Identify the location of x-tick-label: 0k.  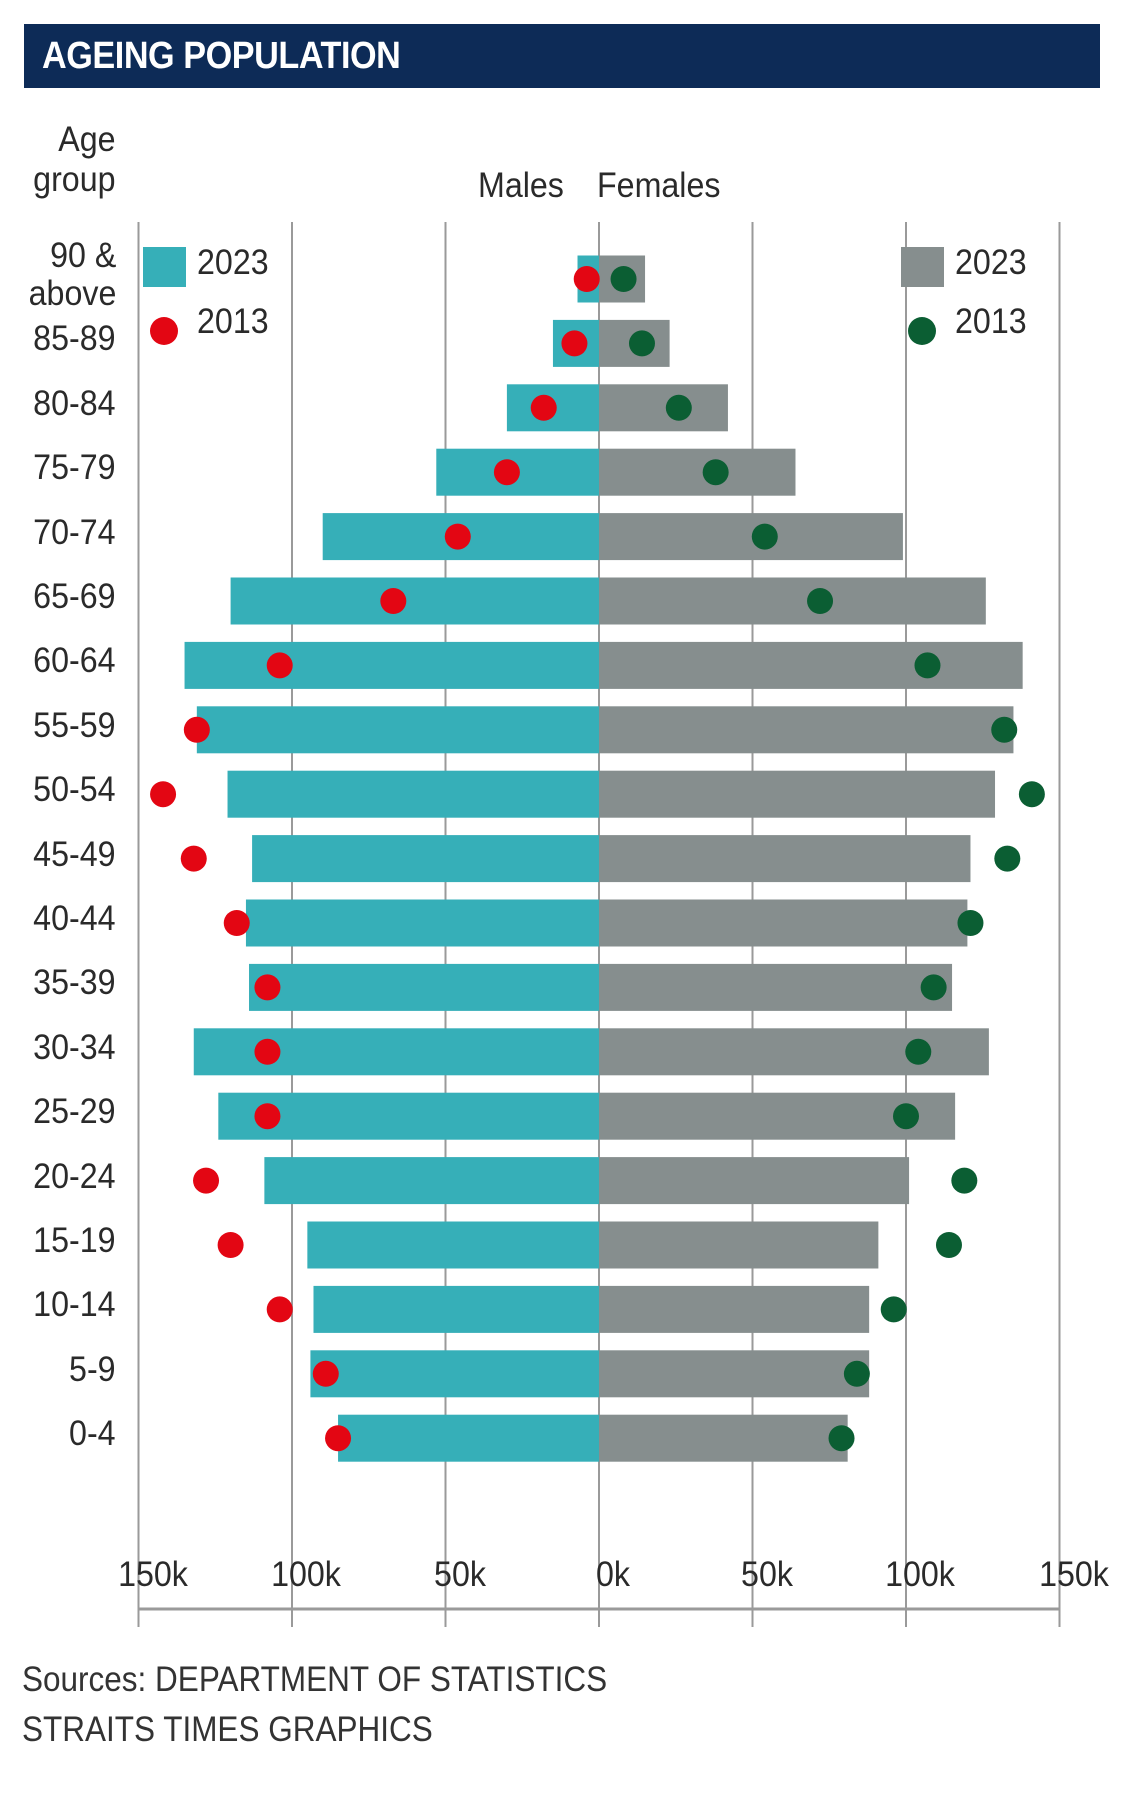
(613, 1574).